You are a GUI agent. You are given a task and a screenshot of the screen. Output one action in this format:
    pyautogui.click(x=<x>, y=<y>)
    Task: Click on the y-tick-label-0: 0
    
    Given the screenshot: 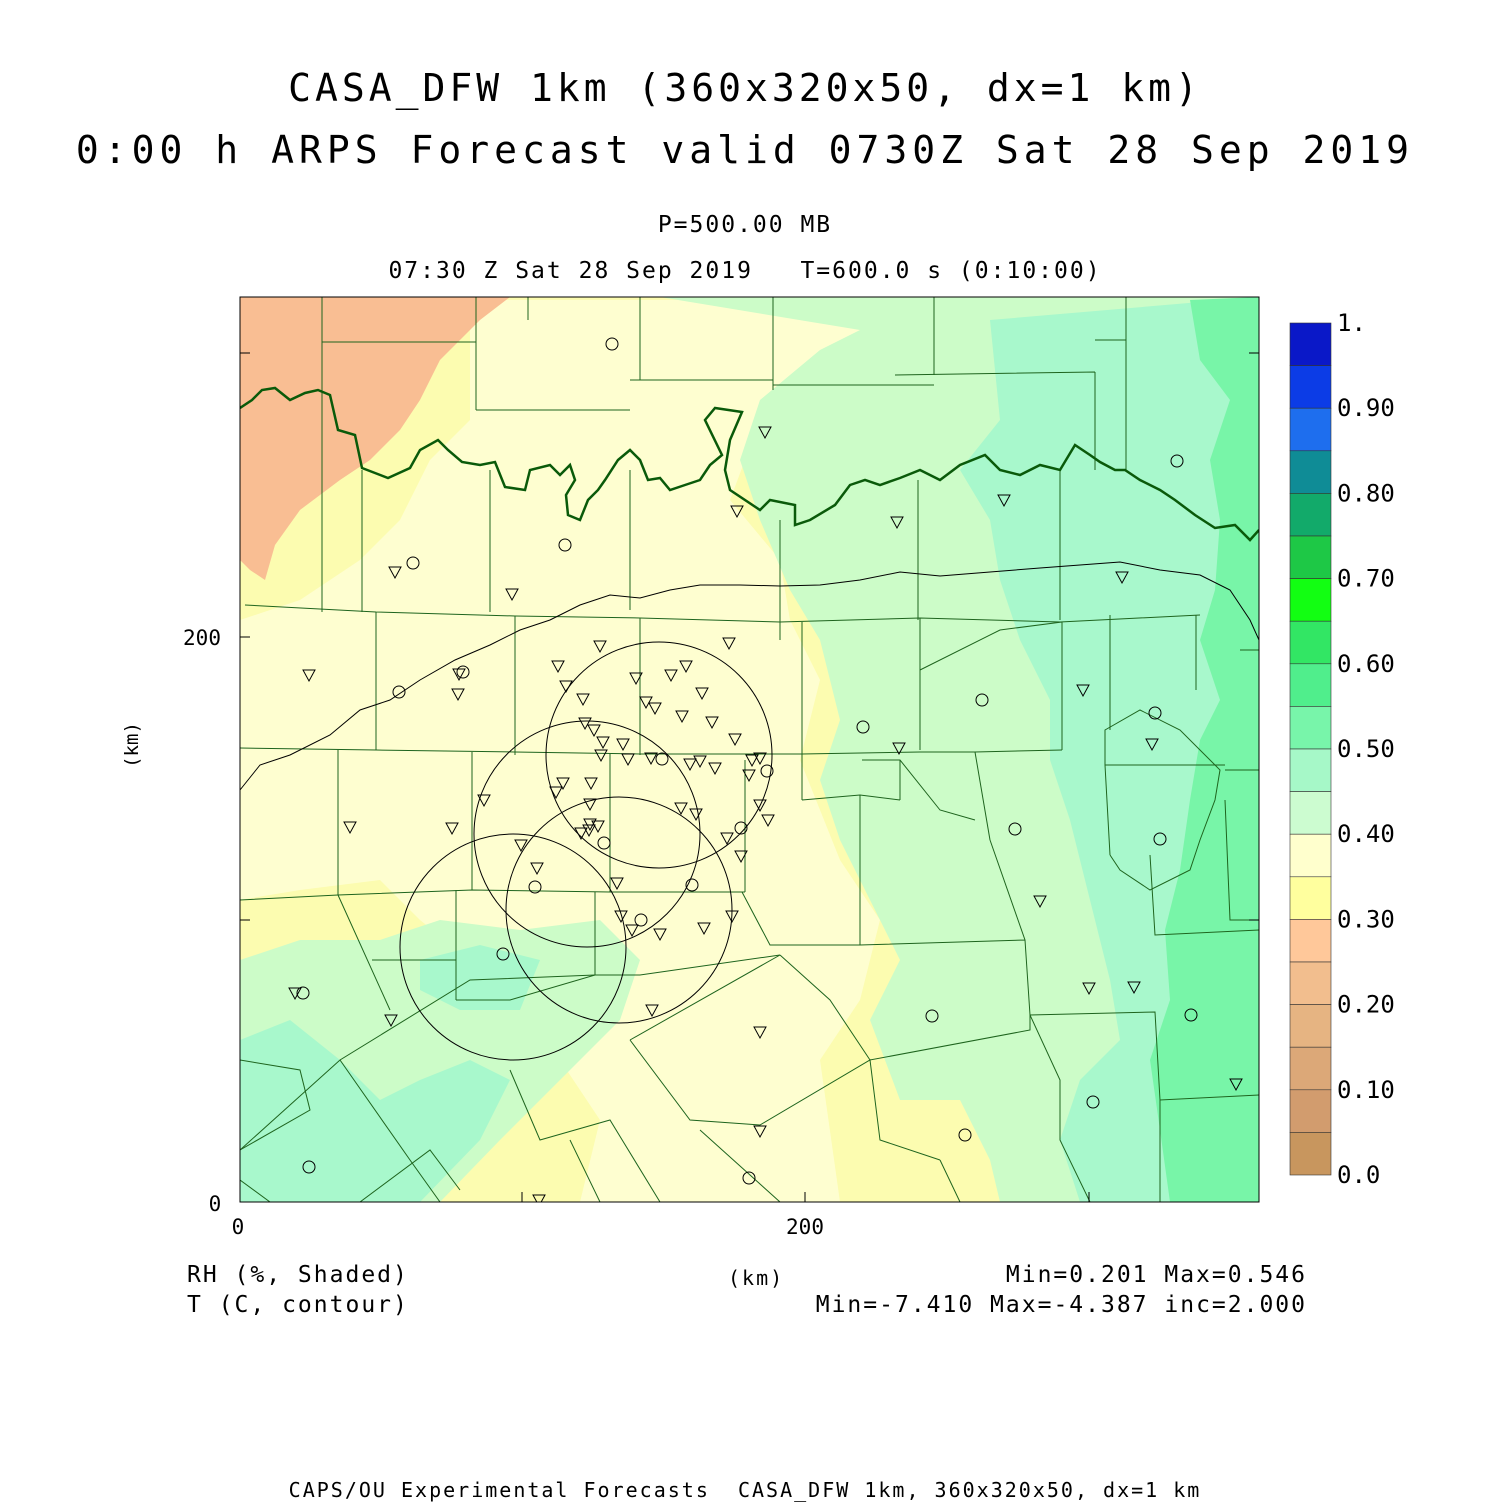 What is the action you would take?
    pyautogui.click(x=215, y=1204)
    